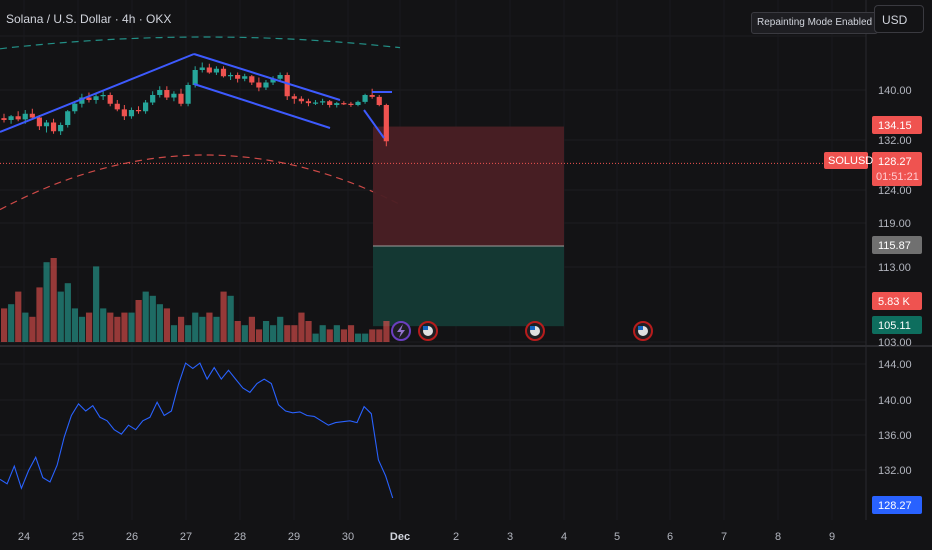 This screenshot has width=932, height=550. Describe the element at coordinates (89, 19) in the screenshot. I see `symbol-title: Solana / U.S. Dollar · 4h · OKX` at that location.